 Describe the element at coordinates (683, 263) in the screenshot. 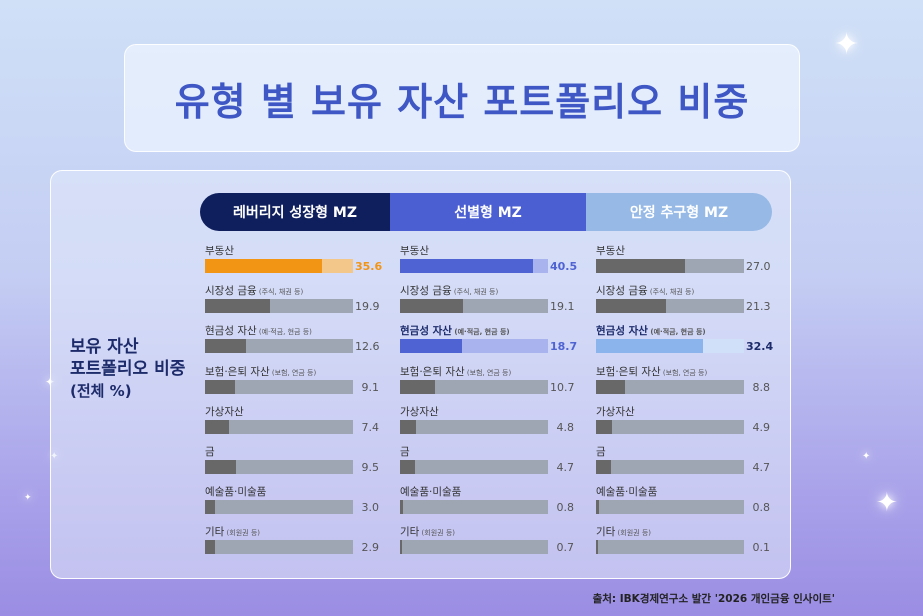

I see `bar-row: 부동산 27.0` at that location.